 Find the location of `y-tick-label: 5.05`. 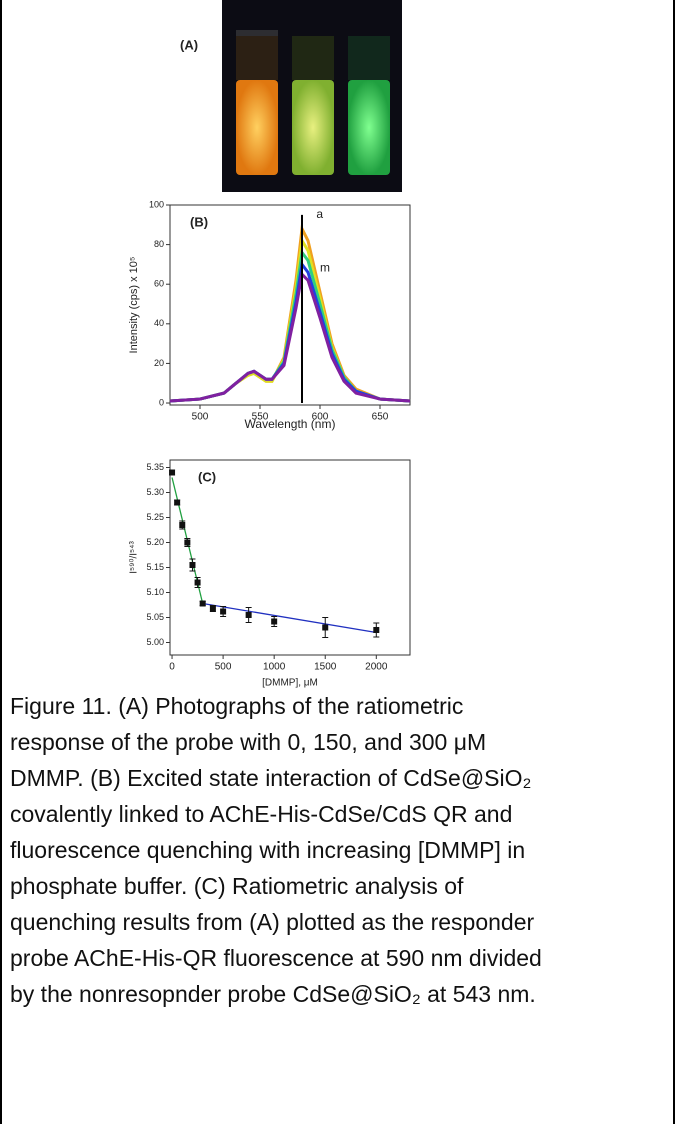

y-tick-label: 5.05 is located at coordinates (155, 617).